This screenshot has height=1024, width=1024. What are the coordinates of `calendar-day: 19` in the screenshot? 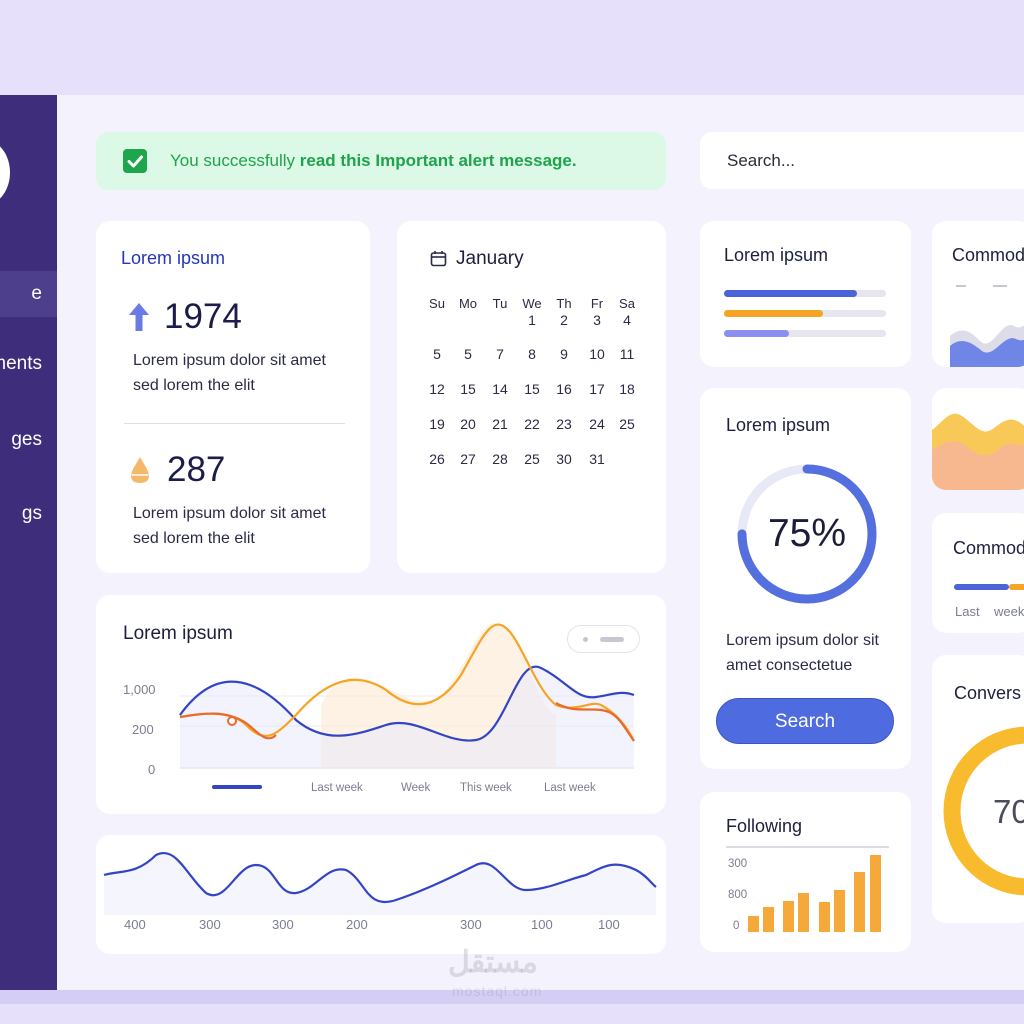 It's located at (437, 424).